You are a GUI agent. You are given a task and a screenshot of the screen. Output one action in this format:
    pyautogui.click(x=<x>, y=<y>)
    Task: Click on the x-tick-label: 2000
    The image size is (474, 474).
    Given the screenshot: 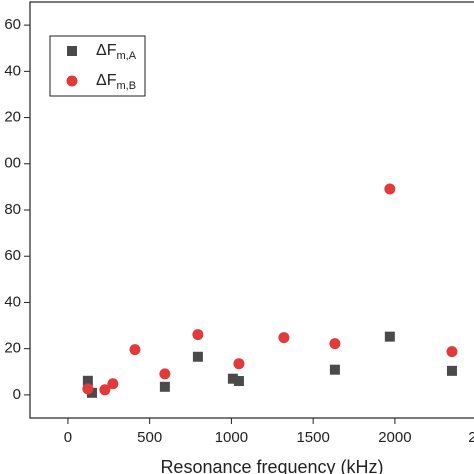 What is the action you would take?
    pyautogui.click(x=394, y=437)
    